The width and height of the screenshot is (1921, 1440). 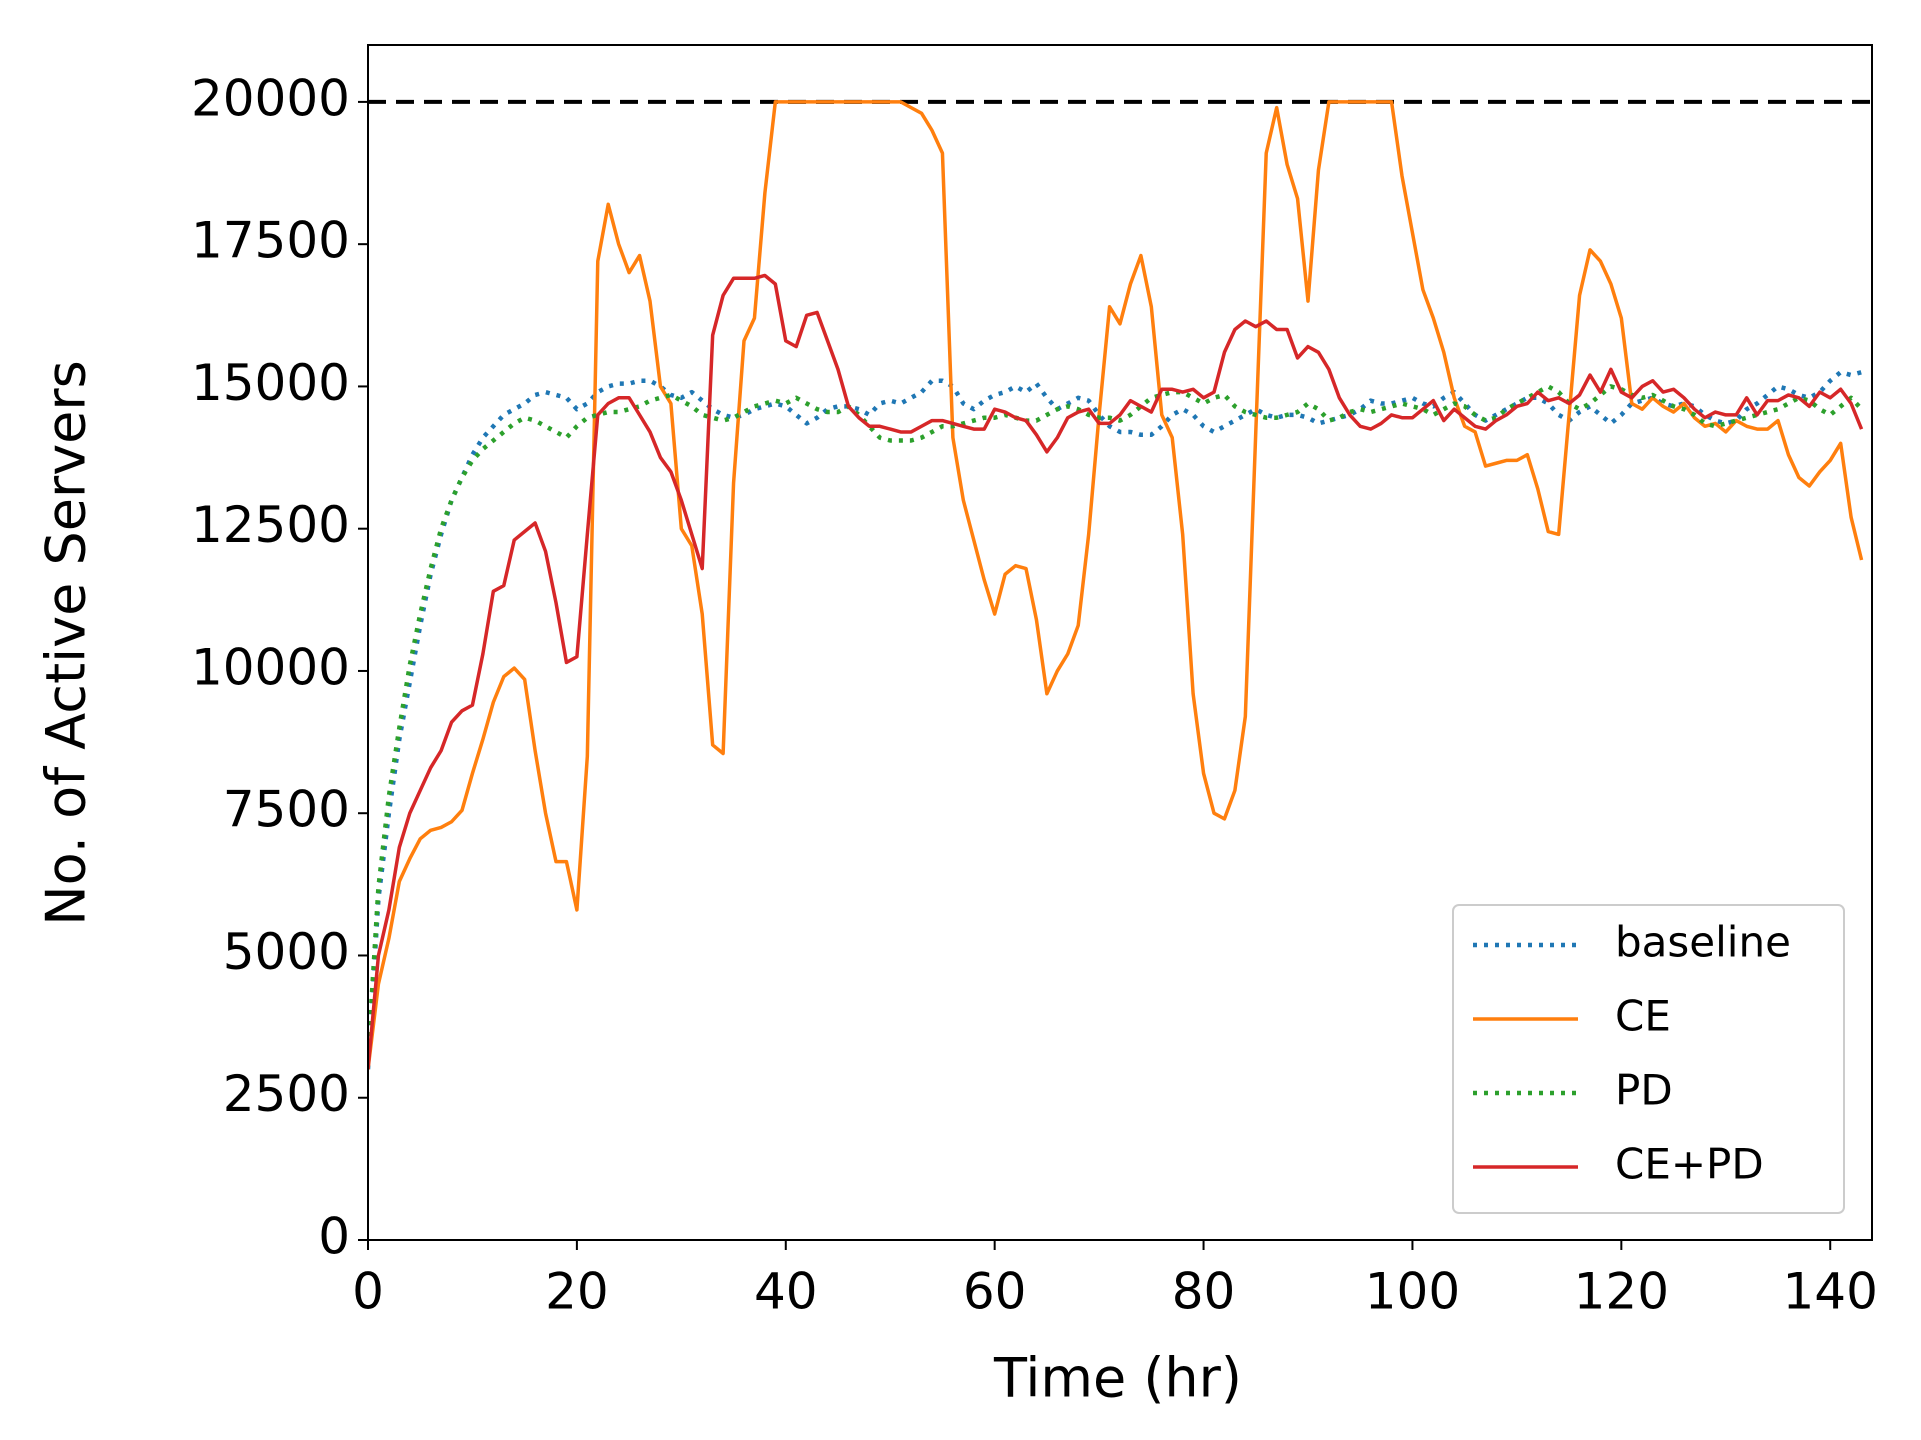 What do you see at coordinates (286, 952) in the screenshot?
I see `y-tick-label: 5000` at bounding box center [286, 952].